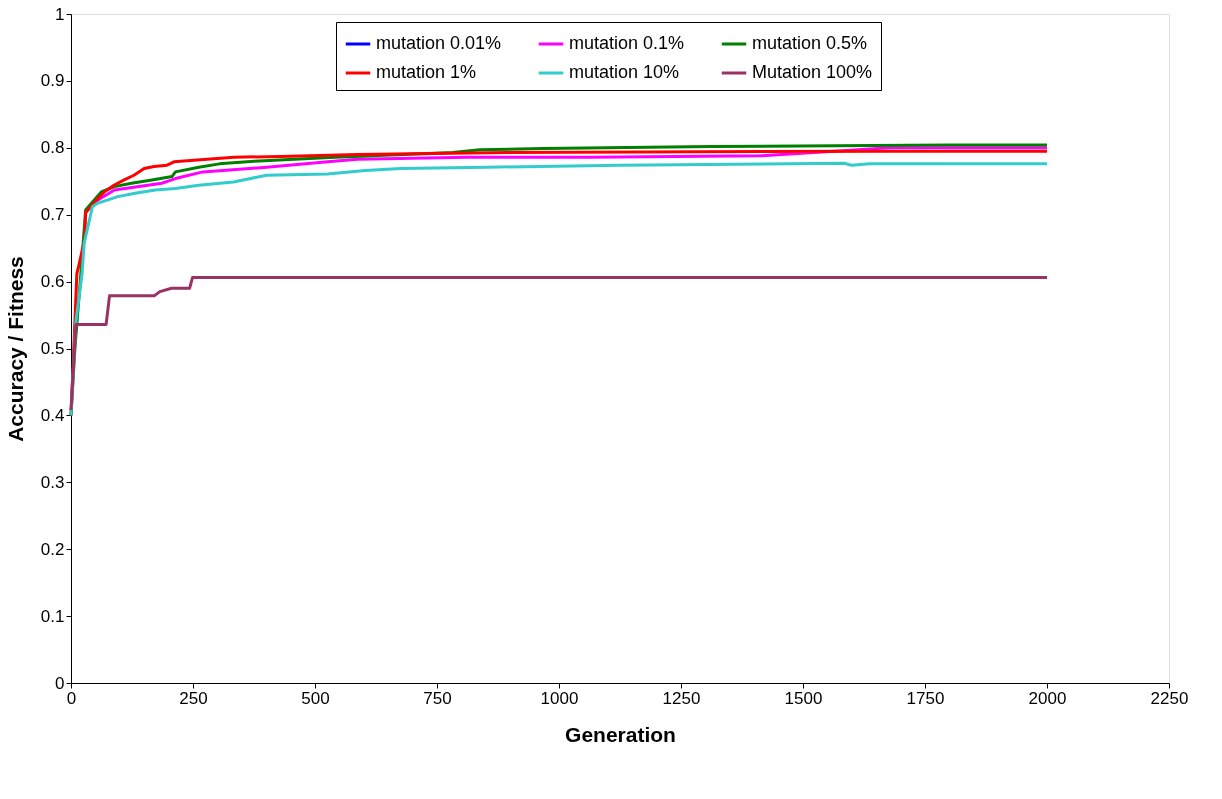 This screenshot has height=799, width=1222. Describe the element at coordinates (620, 734) in the screenshot. I see `x-axis-title: Generation` at that location.